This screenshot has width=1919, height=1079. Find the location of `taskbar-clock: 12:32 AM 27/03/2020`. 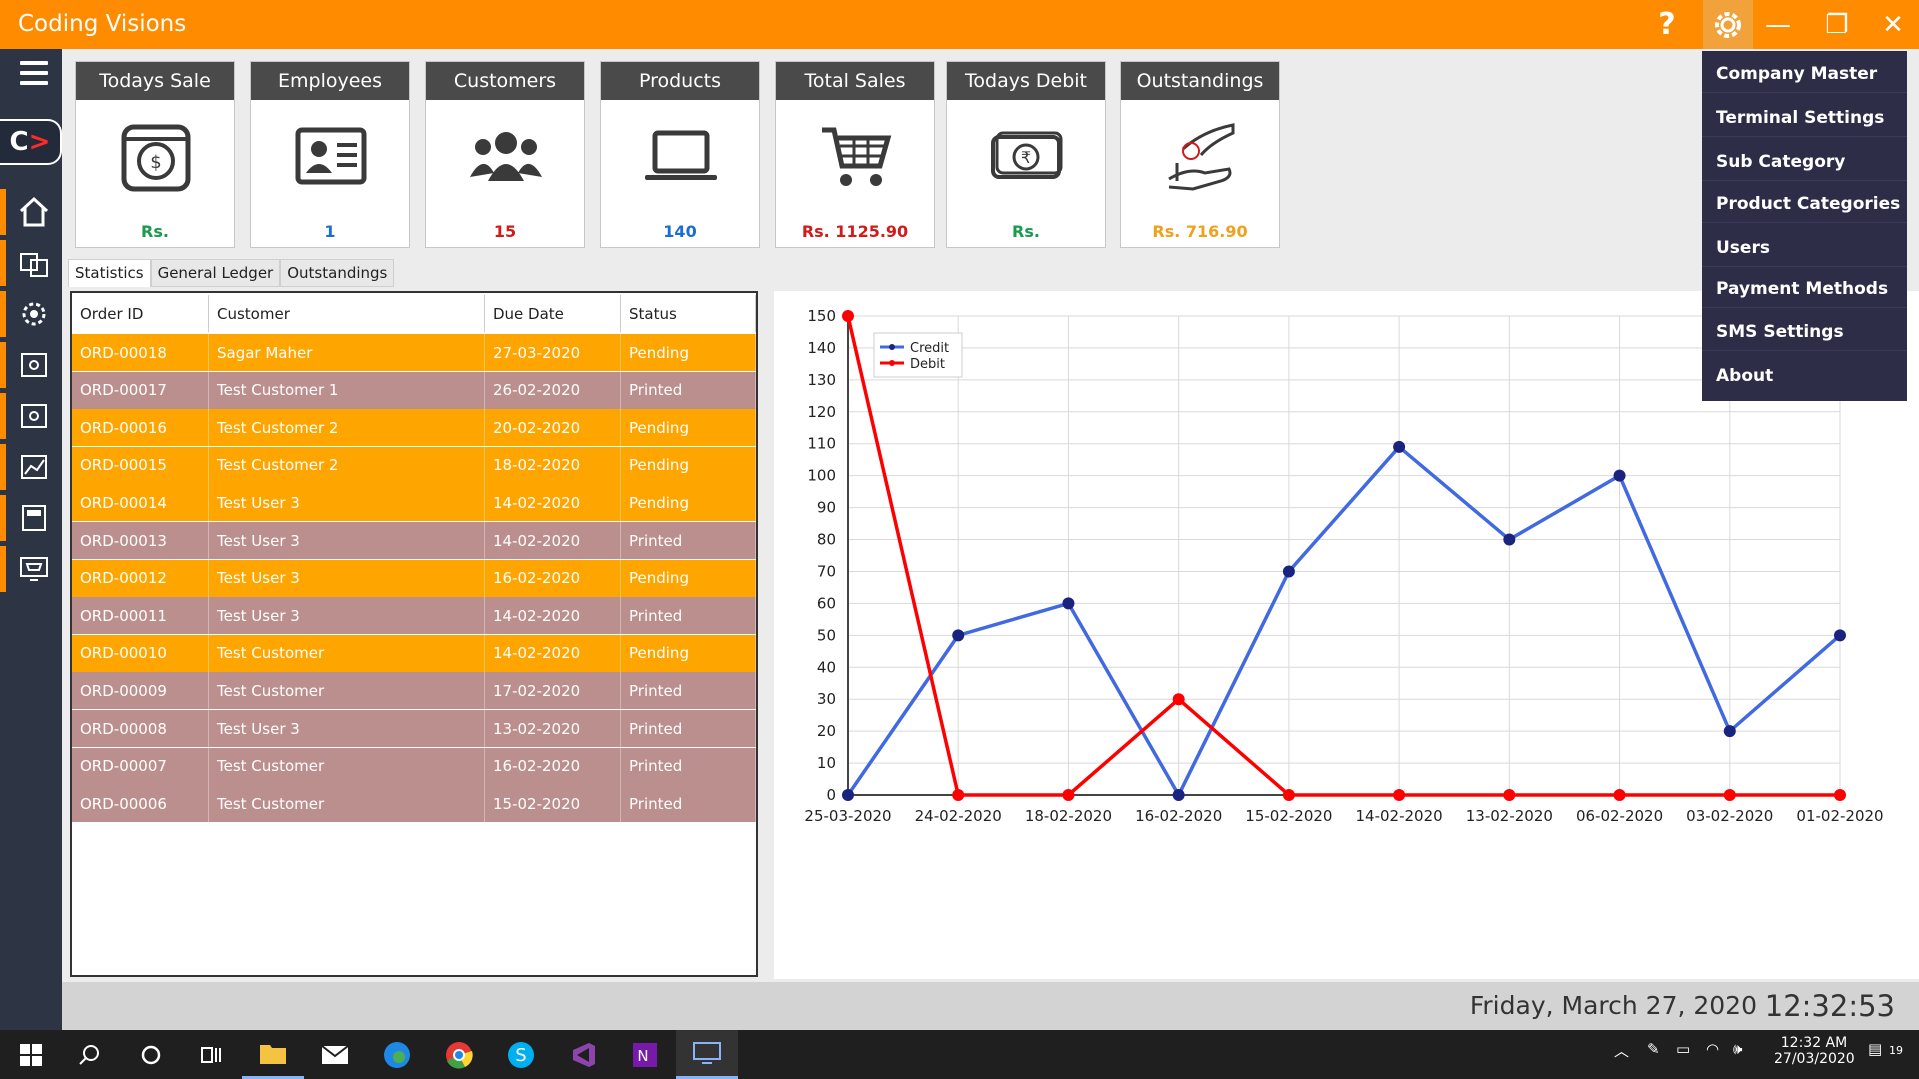

taskbar-clock: 12:32 AM 27/03/2020 is located at coordinates (1814, 1051).